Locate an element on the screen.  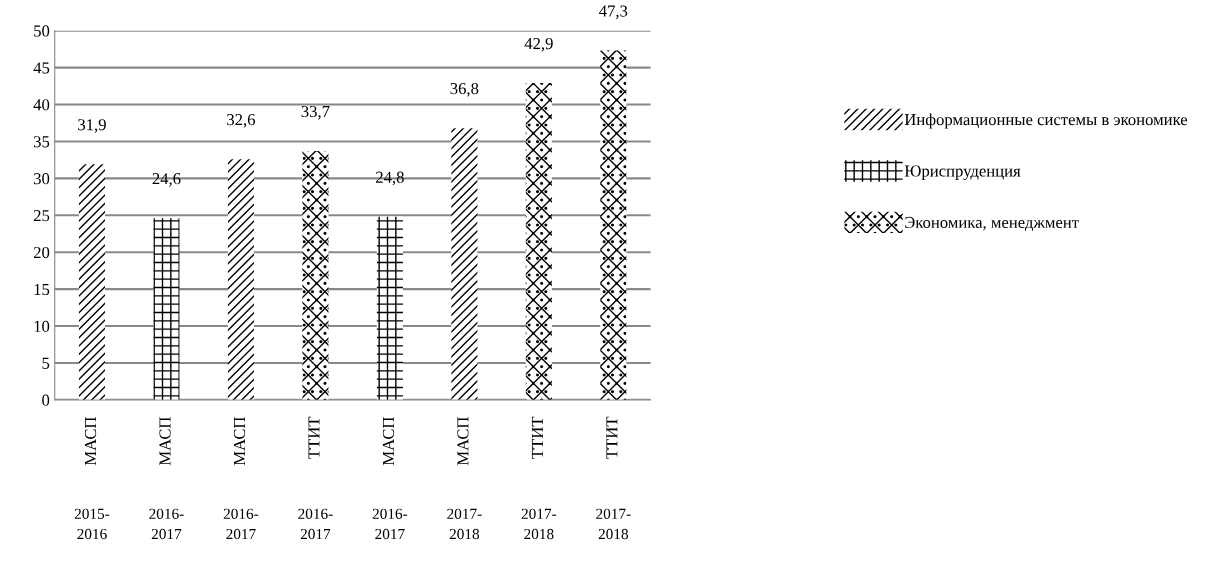
y-tick-label: 30 is located at coordinates (41, 179).